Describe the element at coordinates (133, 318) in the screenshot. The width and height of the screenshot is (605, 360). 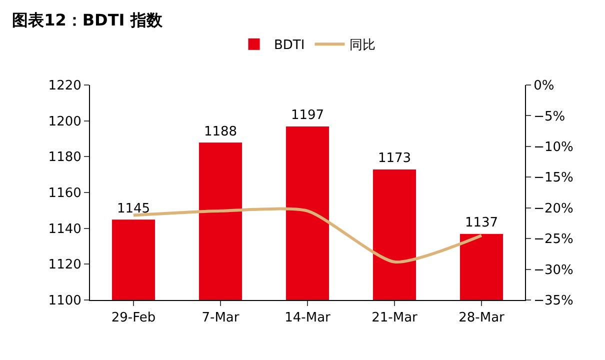
I see `x-tick-label: 29-Feb` at that location.